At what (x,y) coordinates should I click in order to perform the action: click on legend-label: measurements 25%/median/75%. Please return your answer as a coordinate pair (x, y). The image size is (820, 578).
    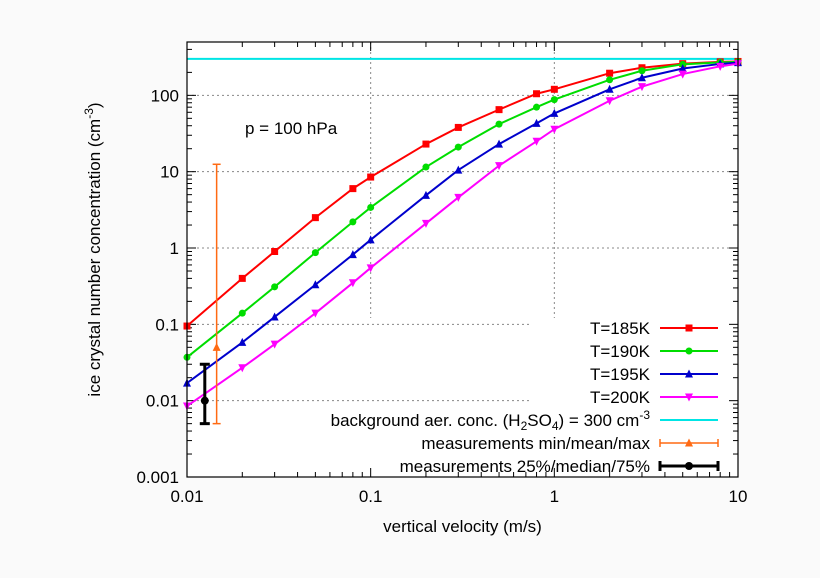
    Looking at the image, I should click on (525, 466).